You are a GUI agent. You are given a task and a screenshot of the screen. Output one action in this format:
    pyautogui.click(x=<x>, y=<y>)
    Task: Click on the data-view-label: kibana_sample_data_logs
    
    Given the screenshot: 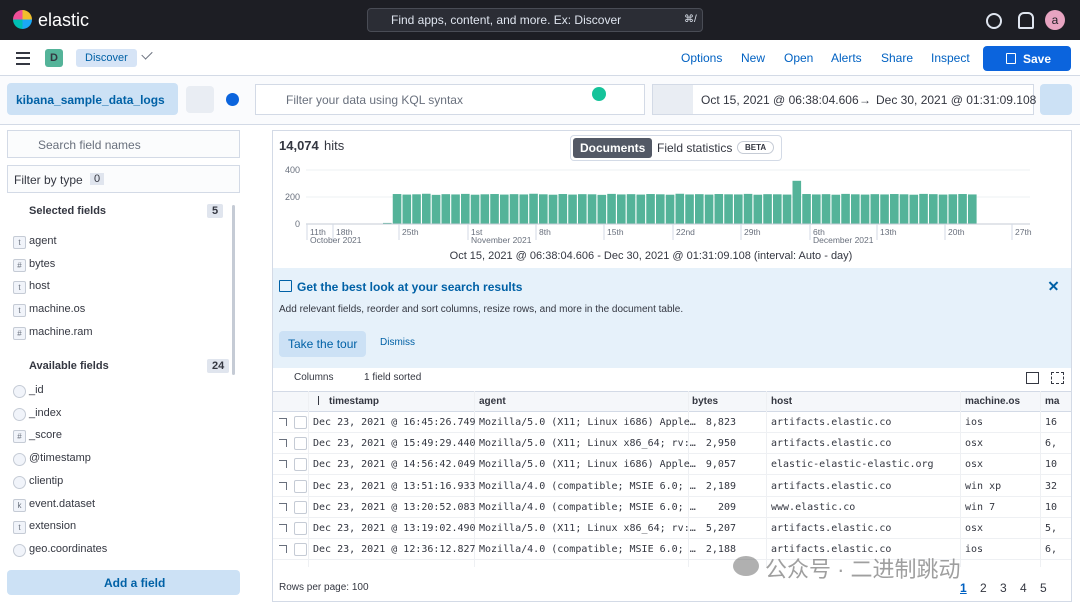 What is the action you would take?
    pyautogui.click(x=90, y=100)
    